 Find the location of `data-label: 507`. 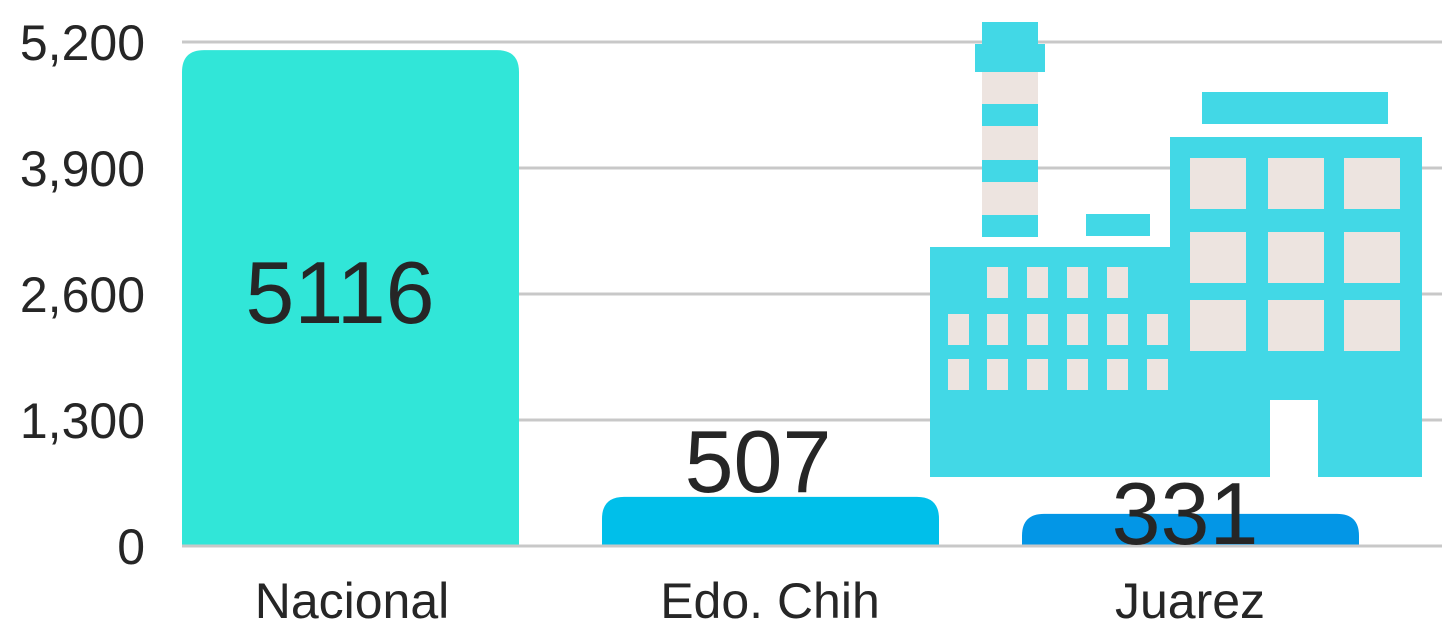

data-label: 507 is located at coordinates (758, 461).